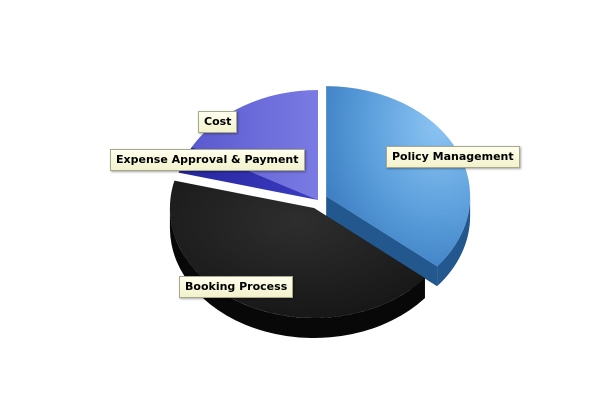  Describe the element at coordinates (382, 241) in the screenshot. I see `slice-wall-policy-management` at that location.